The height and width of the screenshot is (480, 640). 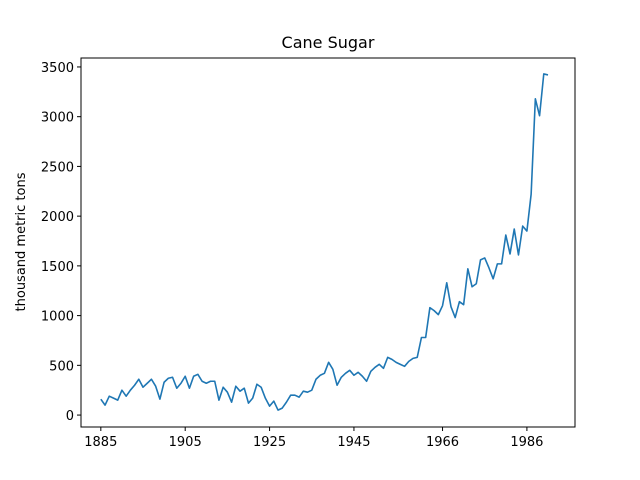 I want to click on x-tick-label: 1925, so click(x=269, y=442).